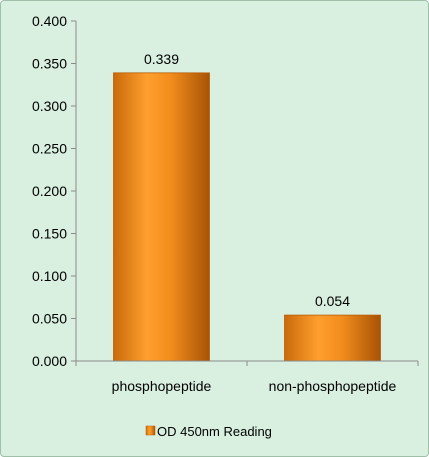 The width and height of the screenshot is (429, 457). I want to click on data-label: 0.339, so click(161, 59).